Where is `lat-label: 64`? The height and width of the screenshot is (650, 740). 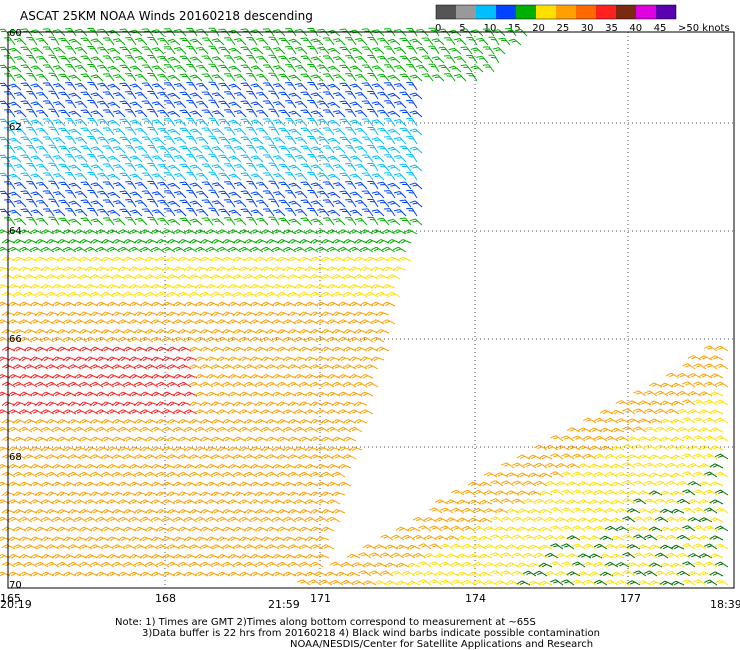 lat-label: 64 is located at coordinates (15, 231).